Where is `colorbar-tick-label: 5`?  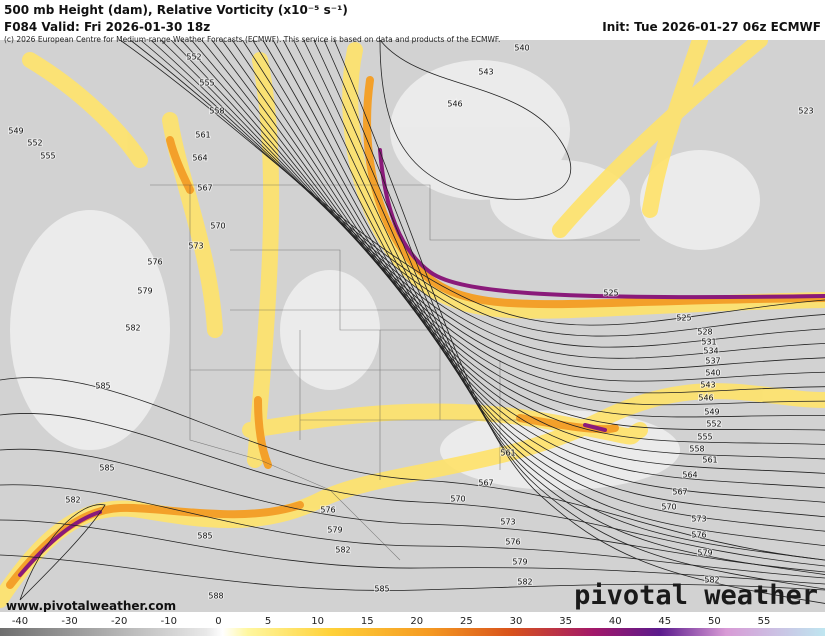 colorbar-tick-label: 5 is located at coordinates (268, 621).